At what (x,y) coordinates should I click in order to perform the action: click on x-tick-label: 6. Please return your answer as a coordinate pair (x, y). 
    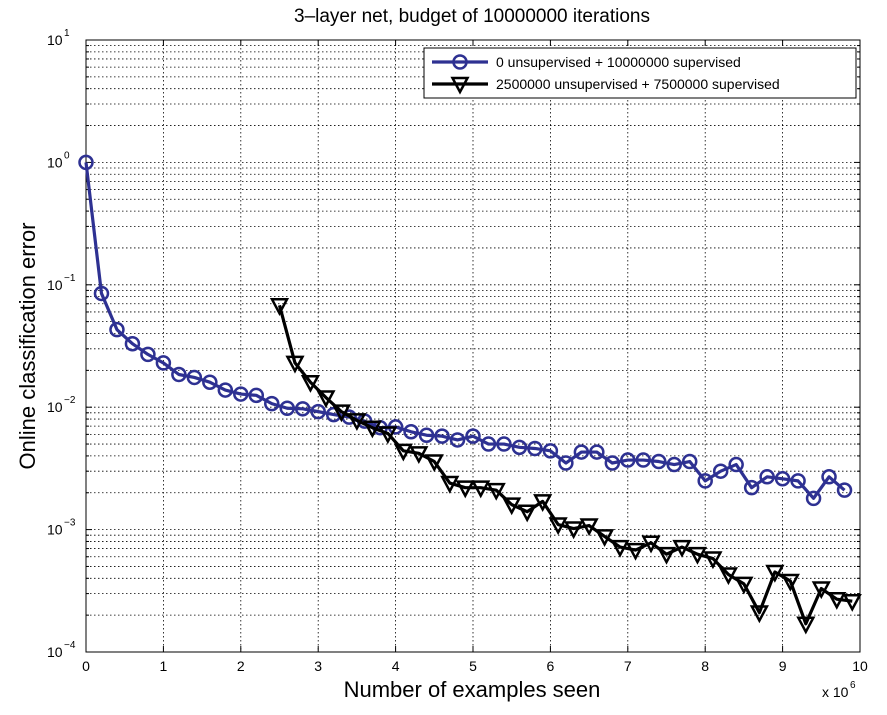
    Looking at the image, I should click on (551, 666).